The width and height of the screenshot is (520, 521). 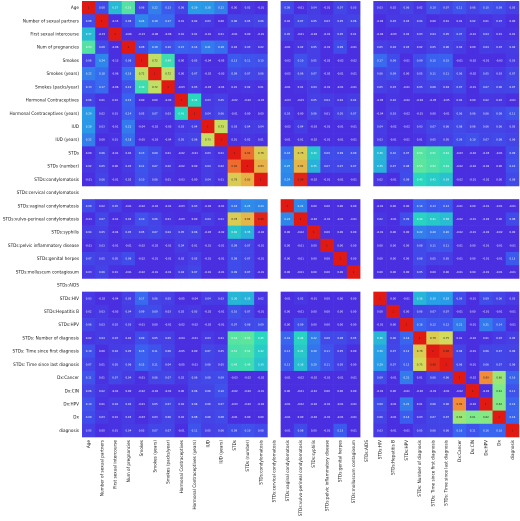 What do you see at coordinates (75, 126) in the screenshot?
I see `row-label-iud: IUD` at bounding box center [75, 126].